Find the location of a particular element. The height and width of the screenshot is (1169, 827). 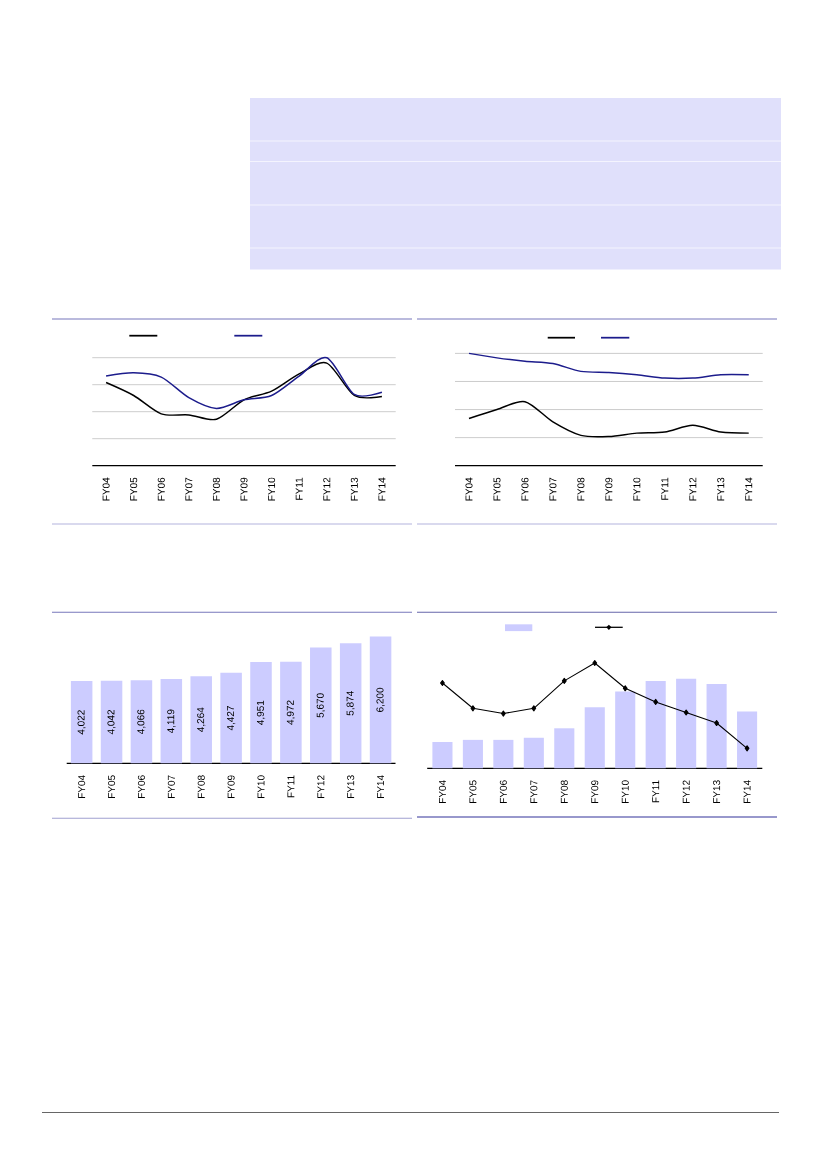

data-label: 4,427 is located at coordinates (231, 718).